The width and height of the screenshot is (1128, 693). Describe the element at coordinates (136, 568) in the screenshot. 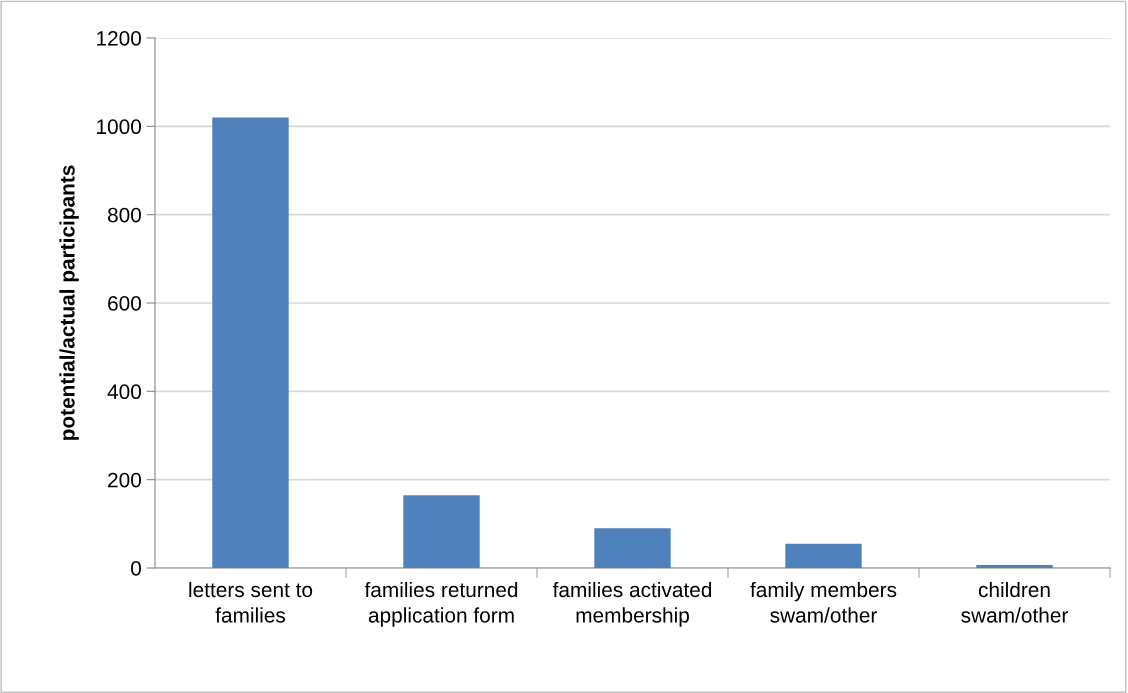

I see `y-tick-label: 0` at that location.